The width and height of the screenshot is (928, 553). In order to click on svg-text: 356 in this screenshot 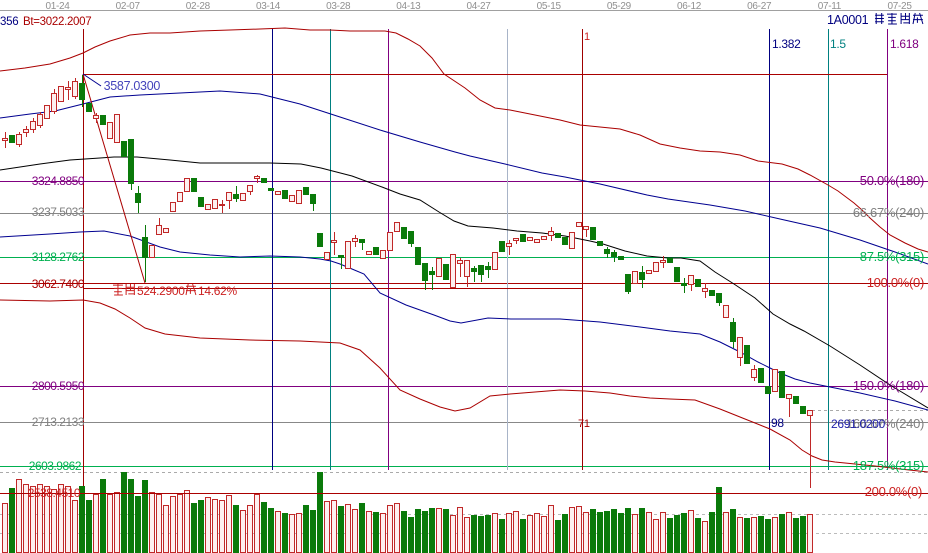, I will do `click(9, 22)`.